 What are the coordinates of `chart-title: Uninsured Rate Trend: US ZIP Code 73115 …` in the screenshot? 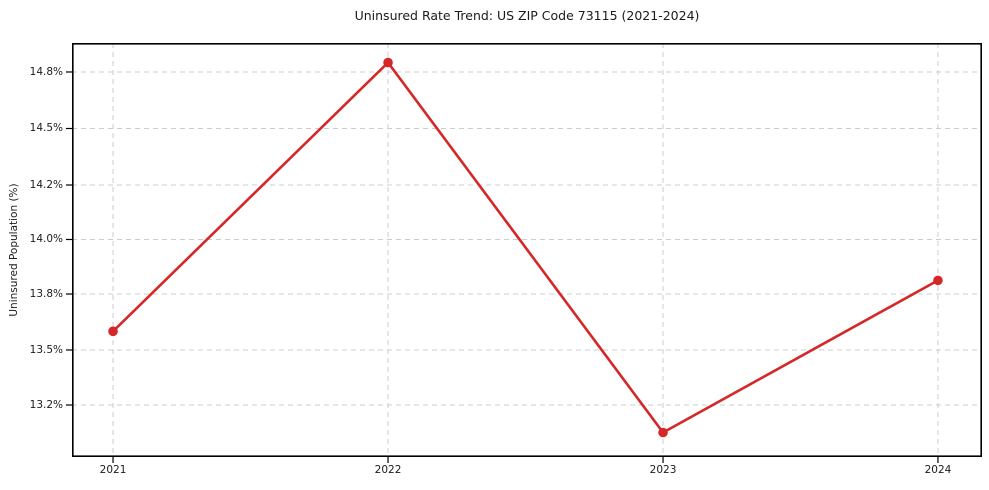 It's located at (527, 15).